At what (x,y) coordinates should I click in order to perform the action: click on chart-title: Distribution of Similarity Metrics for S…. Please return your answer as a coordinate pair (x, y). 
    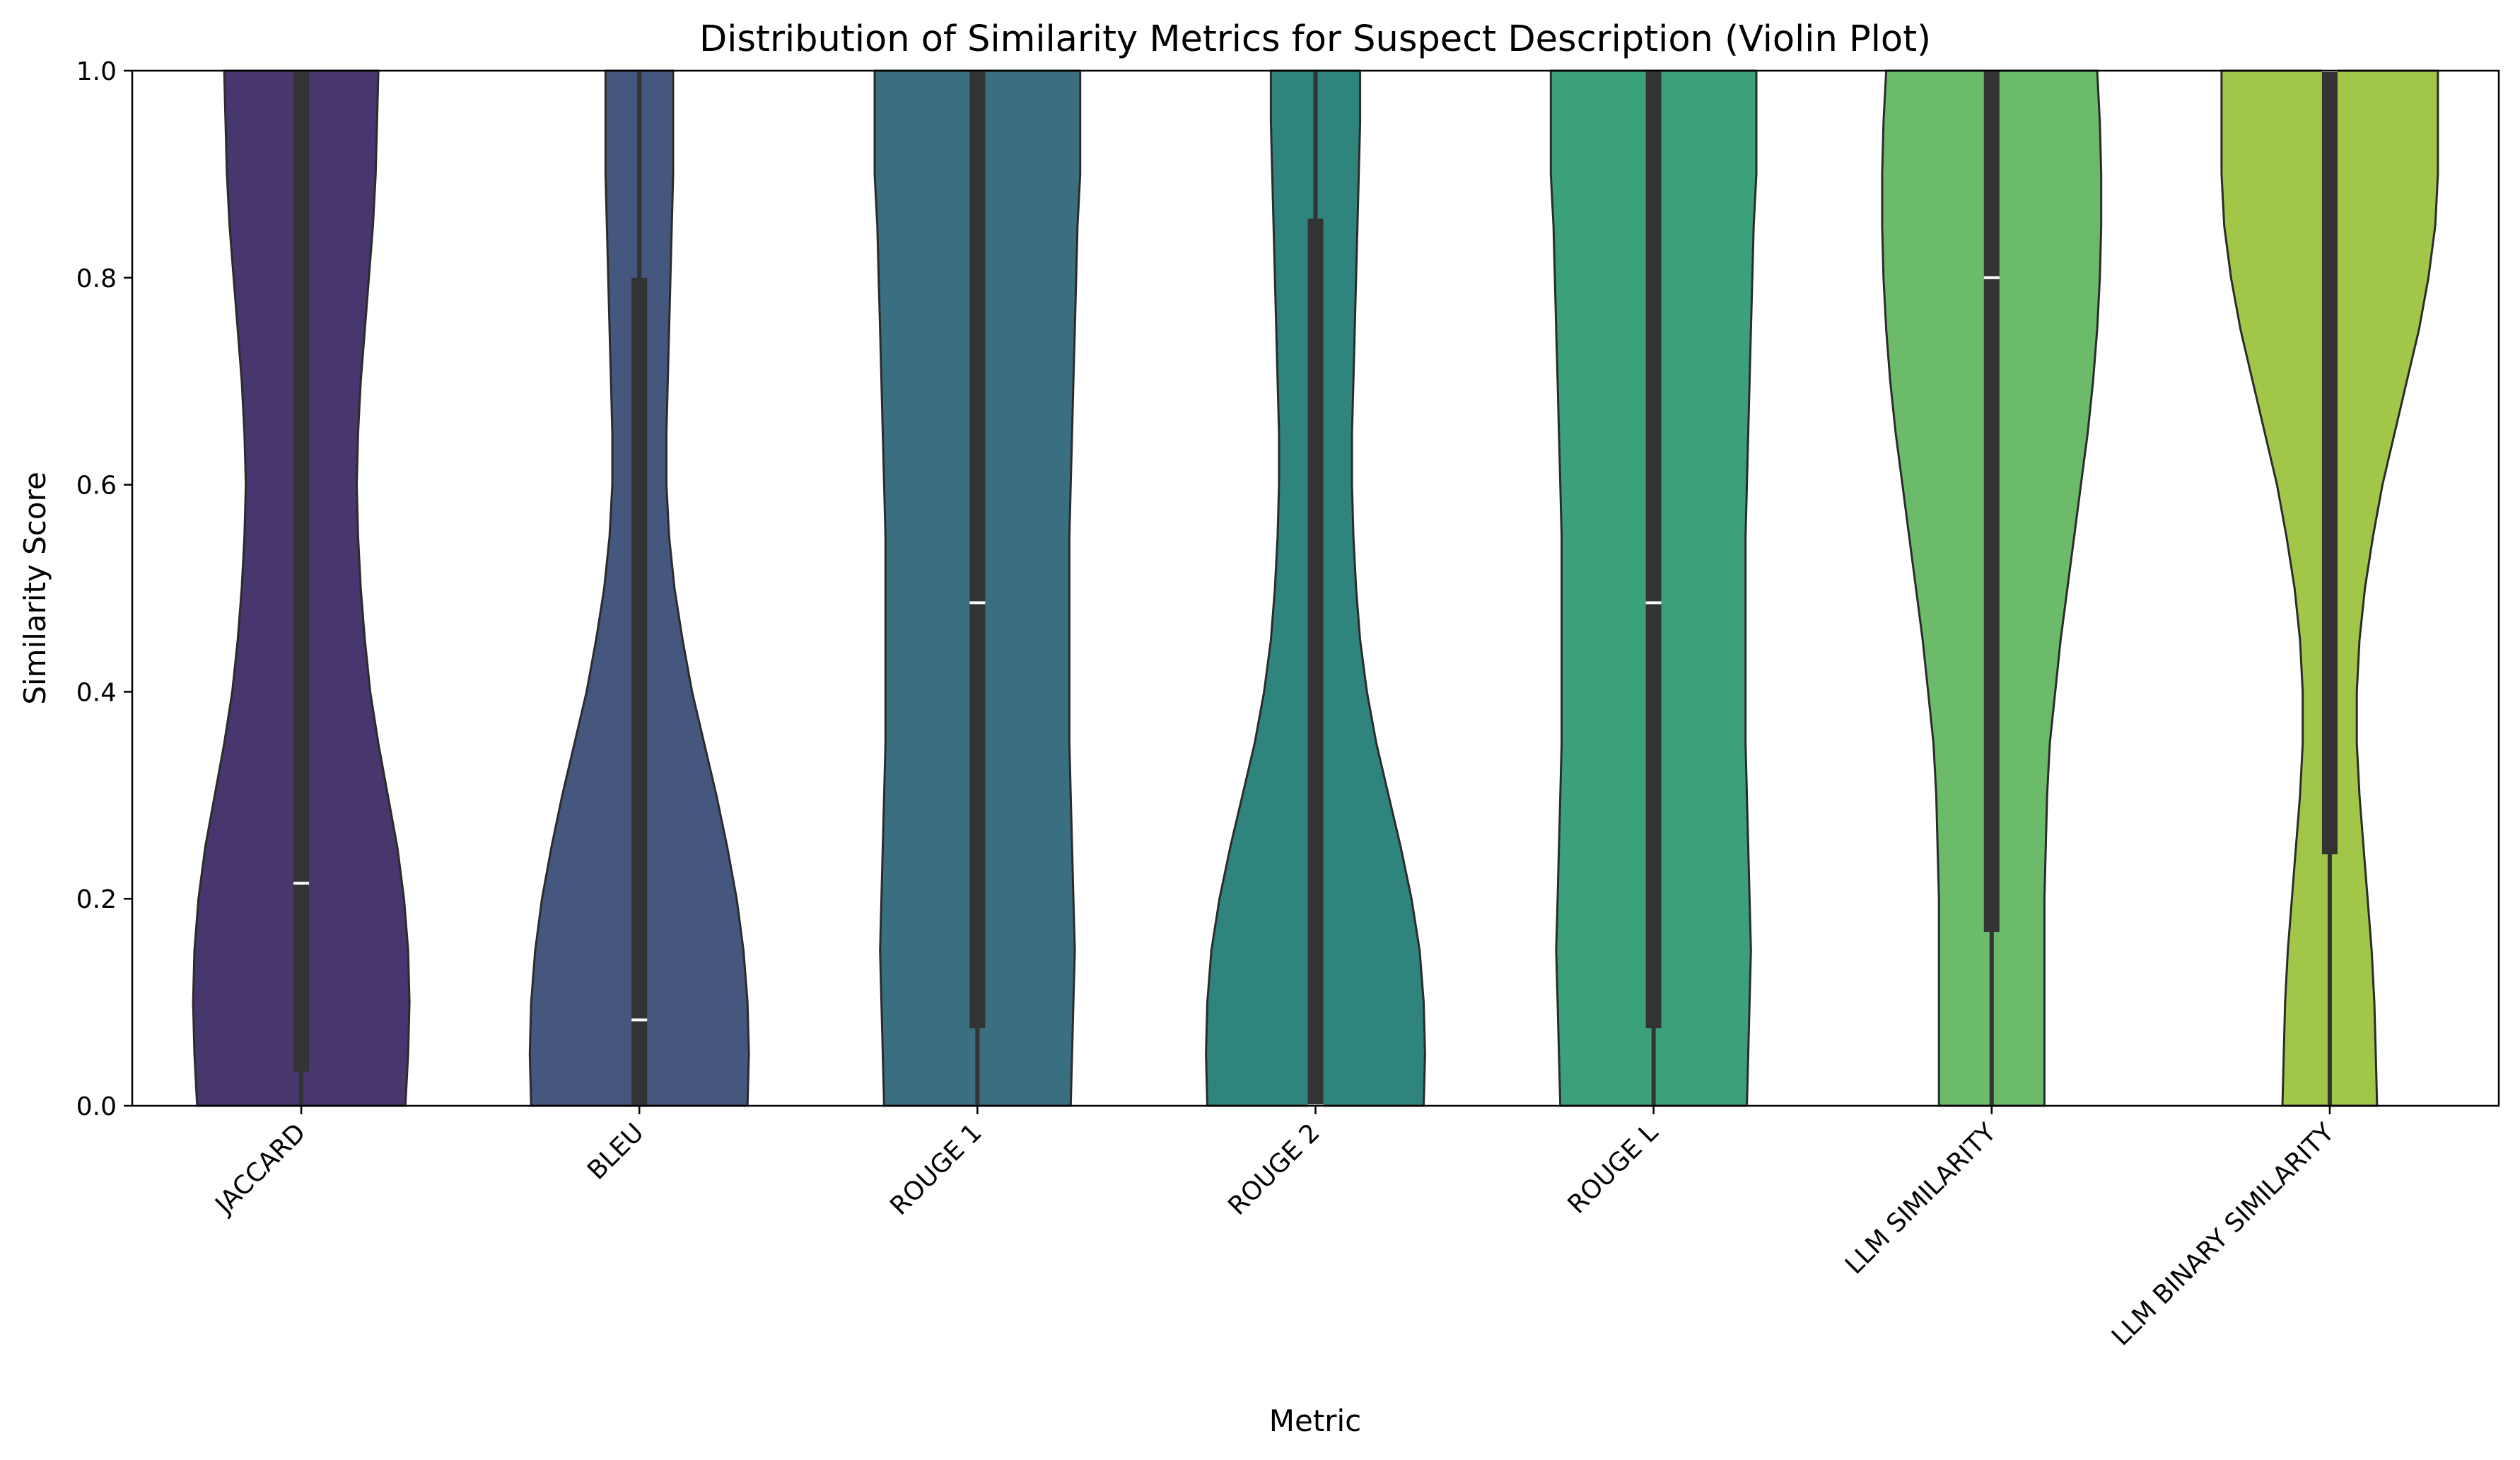
    Looking at the image, I should click on (1315, 39).